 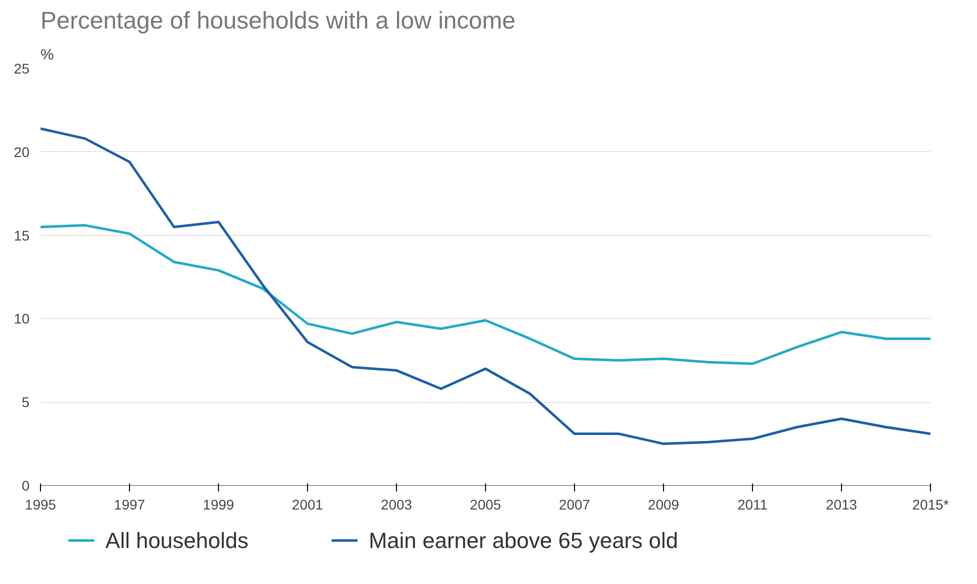 What do you see at coordinates (308, 504) in the screenshot?
I see `x-tick-label: 2001` at bounding box center [308, 504].